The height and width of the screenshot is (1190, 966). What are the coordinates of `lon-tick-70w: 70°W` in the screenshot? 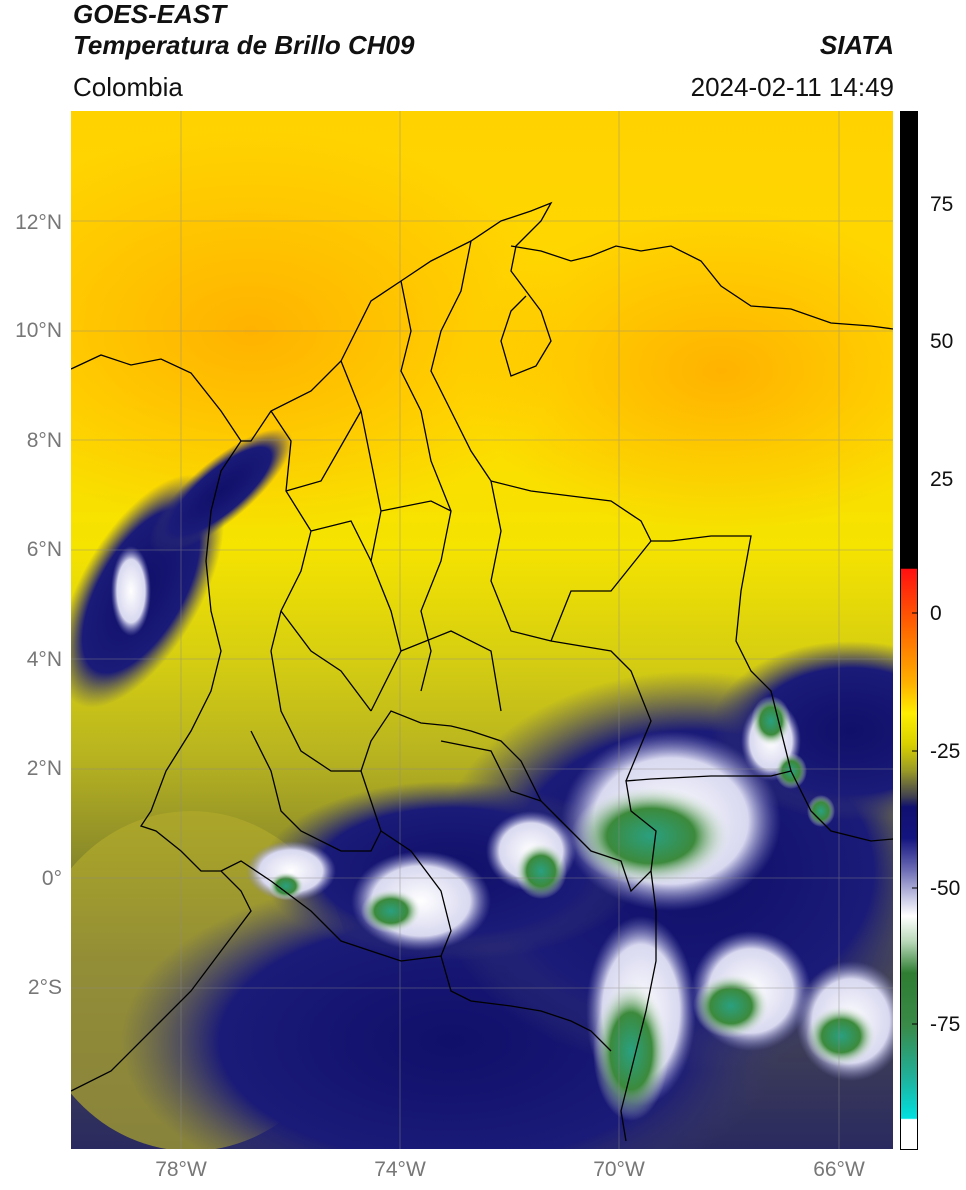 It's located at (619, 1169).